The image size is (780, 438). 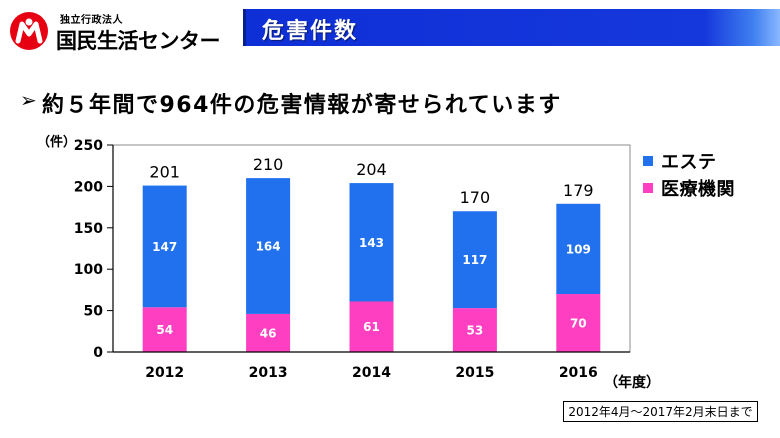 I want to click on y-tick-label: 200, so click(x=88, y=187).